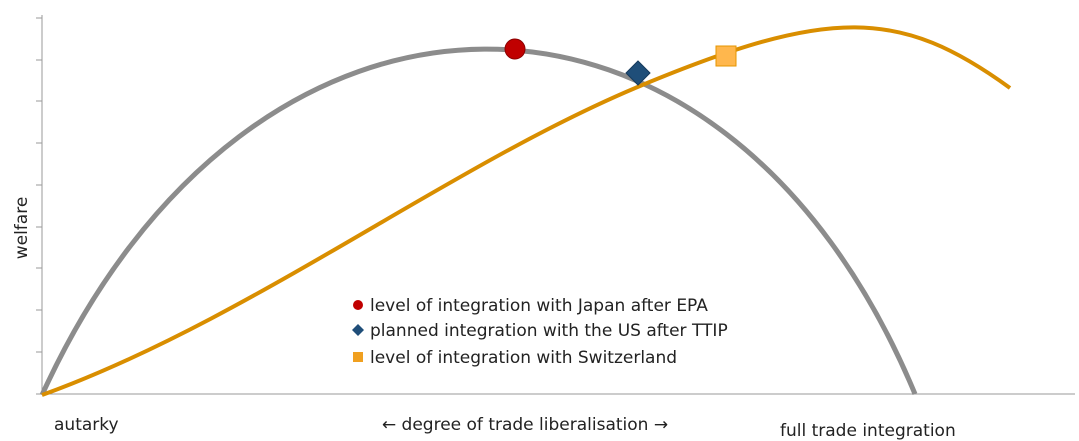 Image resolution: width=1079 pixels, height=441 pixels. Describe the element at coordinates (523, 358) in the screenshot. I see `legend-label: level of integration with Switzerland` at that location.